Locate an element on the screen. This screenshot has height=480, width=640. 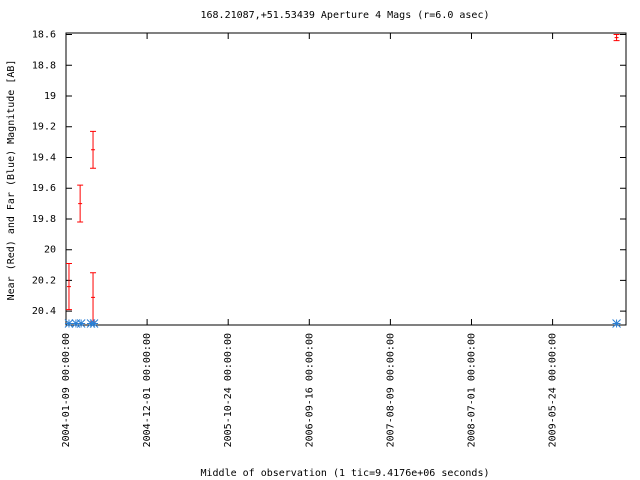
y-tick-label: 18.6 is located at coordinates (44, 35).